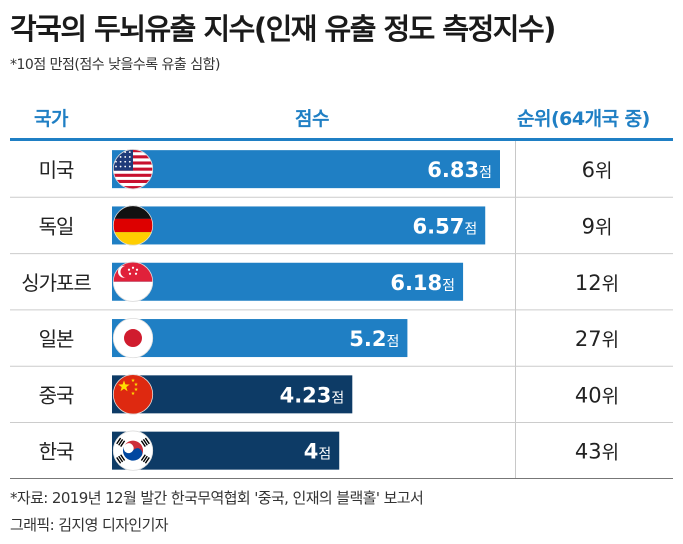 The height and width of the screenshot is (544, 683). Describe the element at coordinates (133, 450) in the screenshot. I see `korea-flag` at that location.